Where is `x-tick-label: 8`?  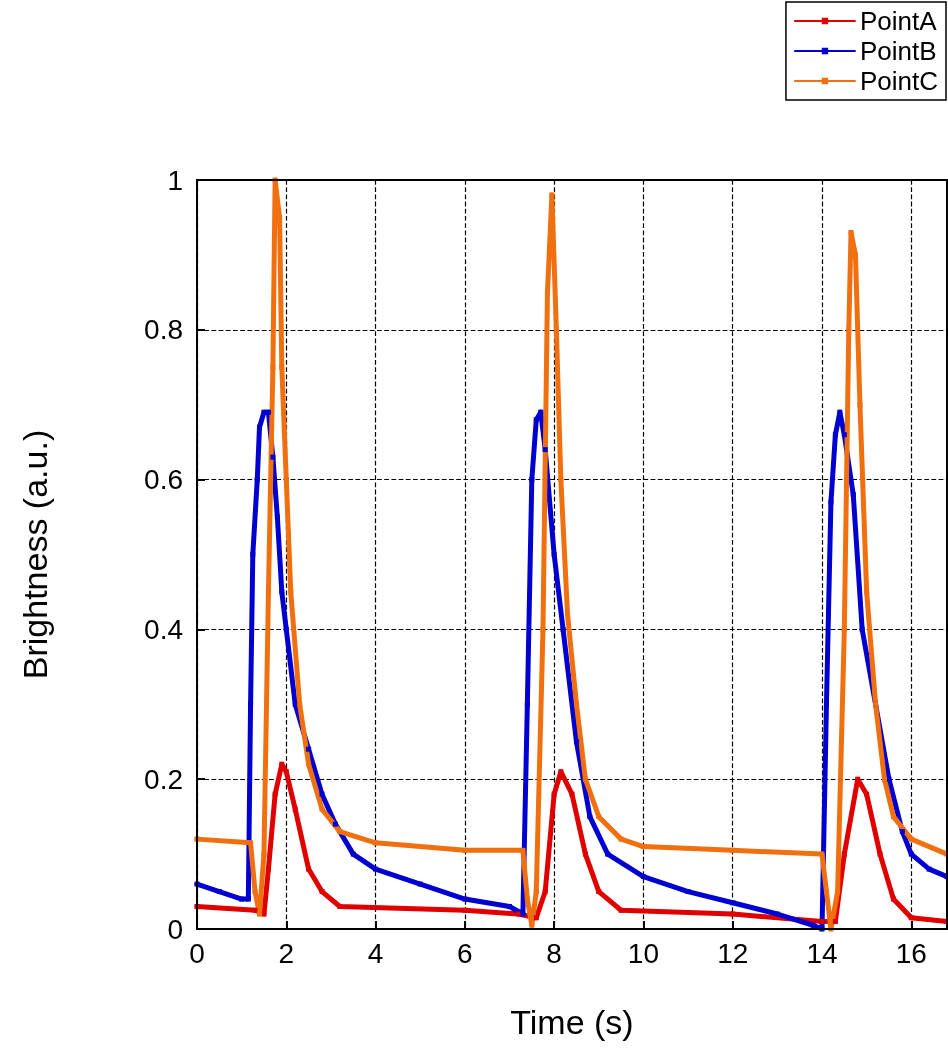
x-tick-label: 8 is located at coordinates (554, 953).